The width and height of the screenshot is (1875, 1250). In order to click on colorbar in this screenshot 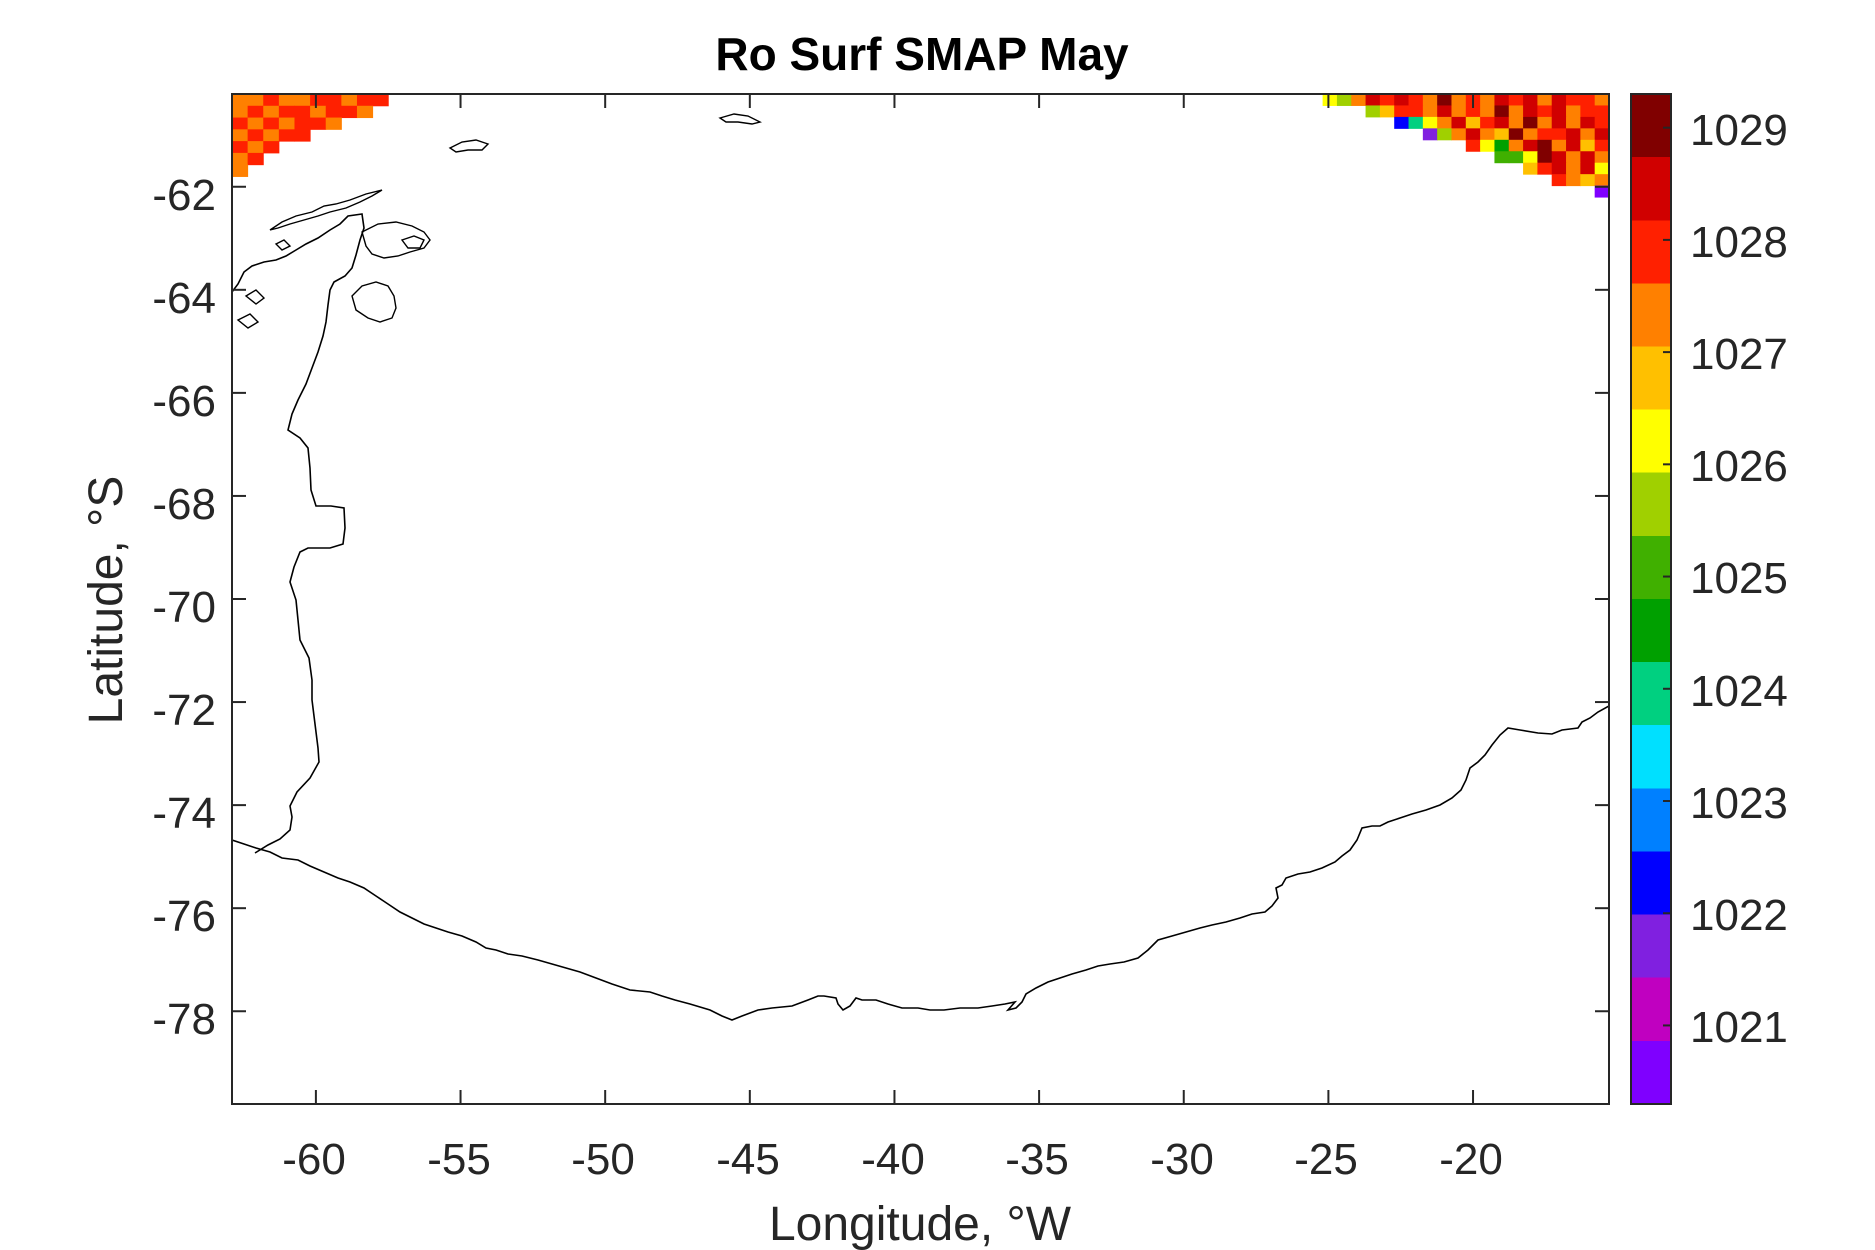, I will do `click(1651, 599)`.